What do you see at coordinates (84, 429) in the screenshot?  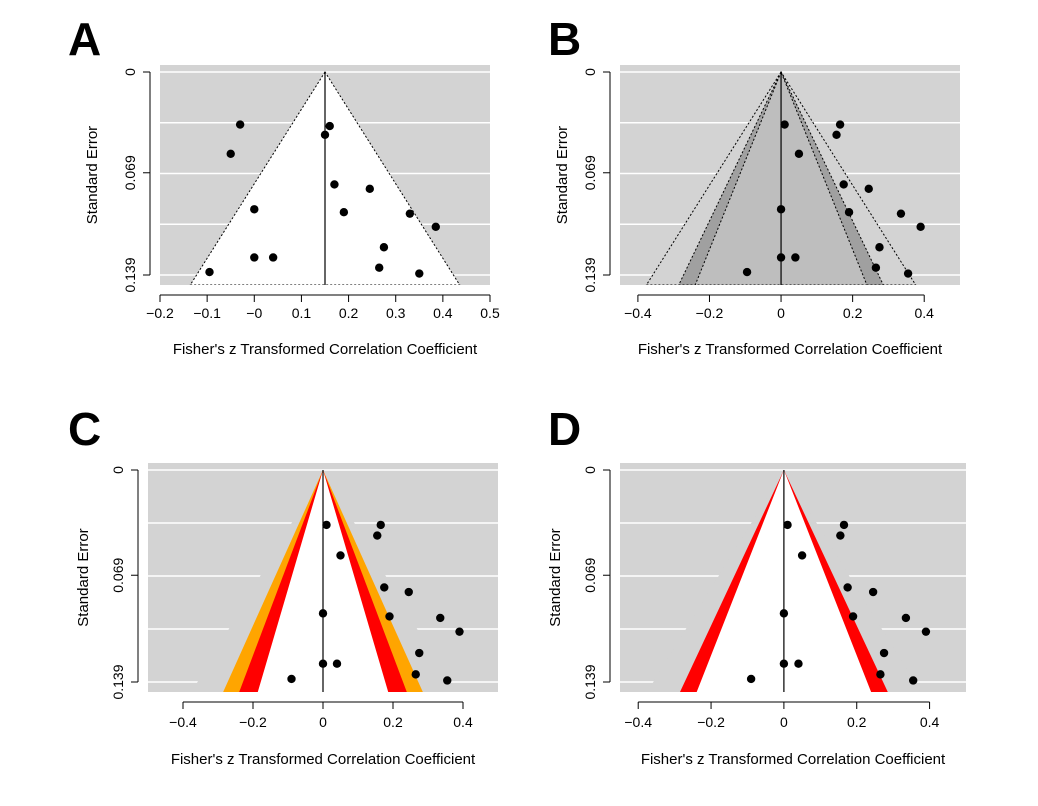 I see `panel-letter: C` at bounding box center [84, 429].